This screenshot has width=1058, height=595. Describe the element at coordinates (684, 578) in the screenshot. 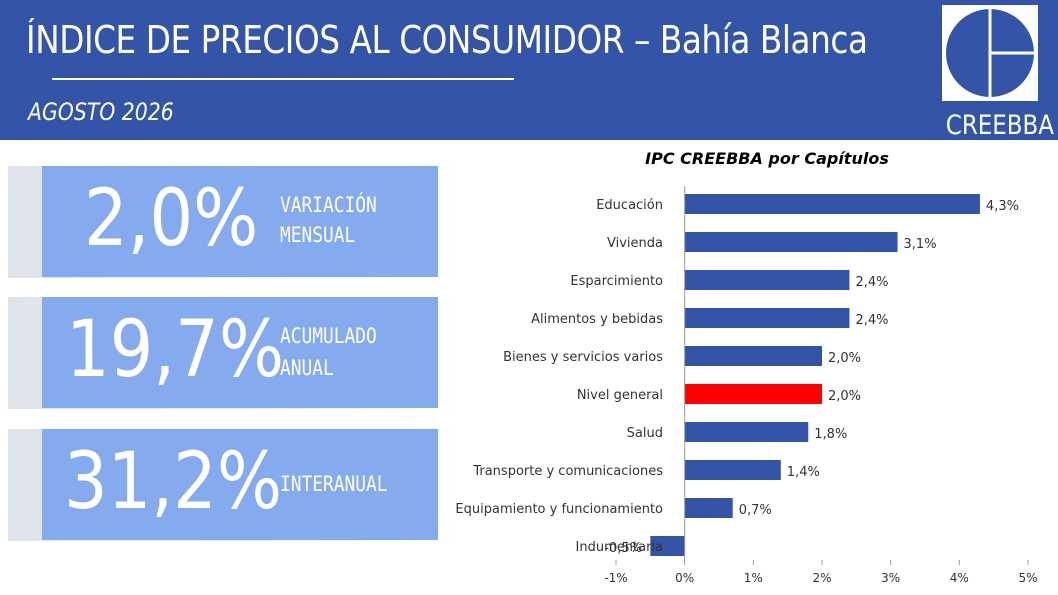

I see `x-tick-label: 0%` at that location.